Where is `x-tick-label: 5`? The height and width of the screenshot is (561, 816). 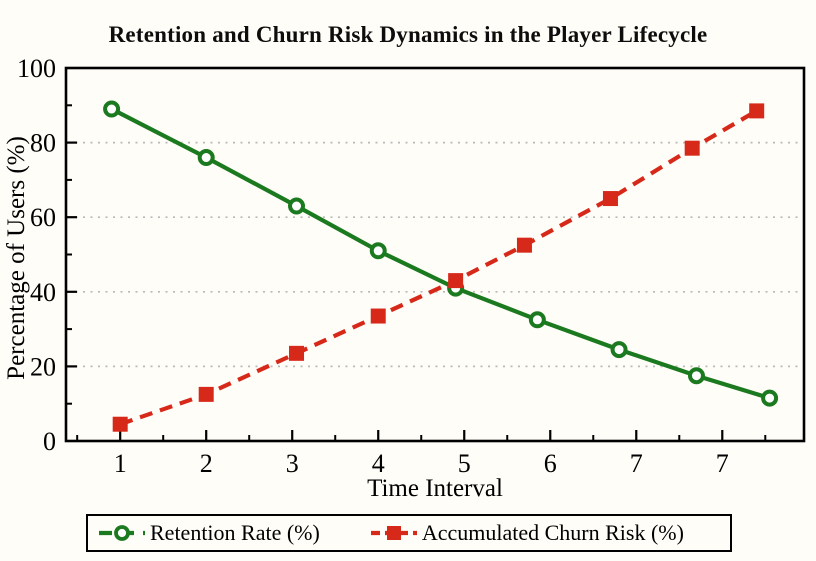 x-tick-label: 5 is located at coordinates (464, 463).